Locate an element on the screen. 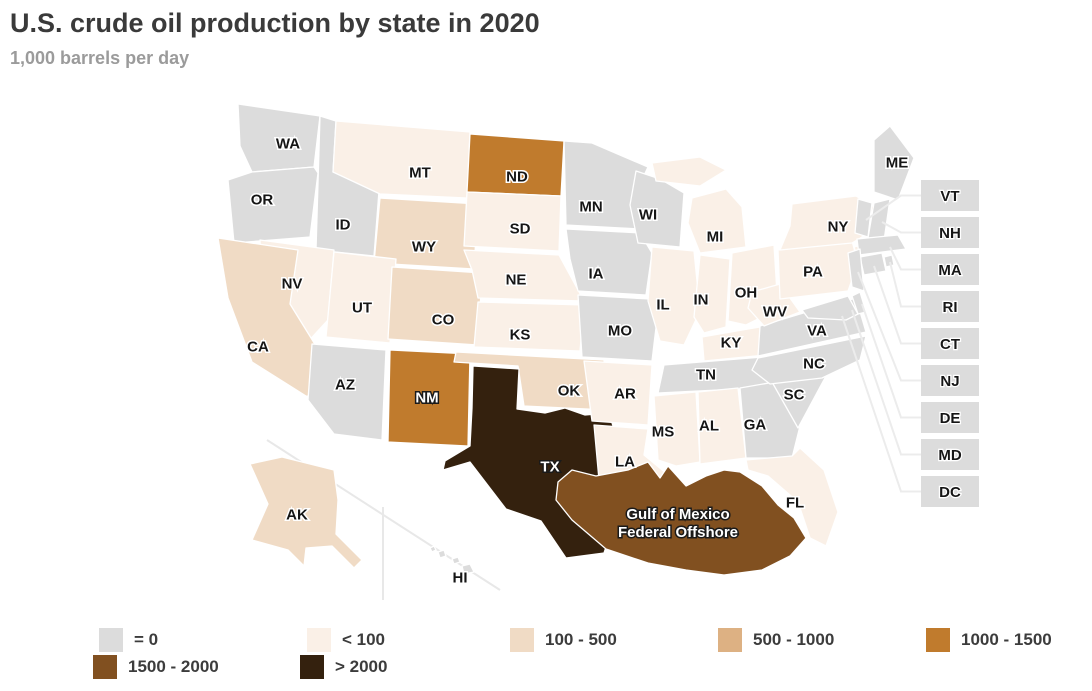 The height and width of the screenshot is (691, 1092). state-ri is located at coordinates (889, 261).